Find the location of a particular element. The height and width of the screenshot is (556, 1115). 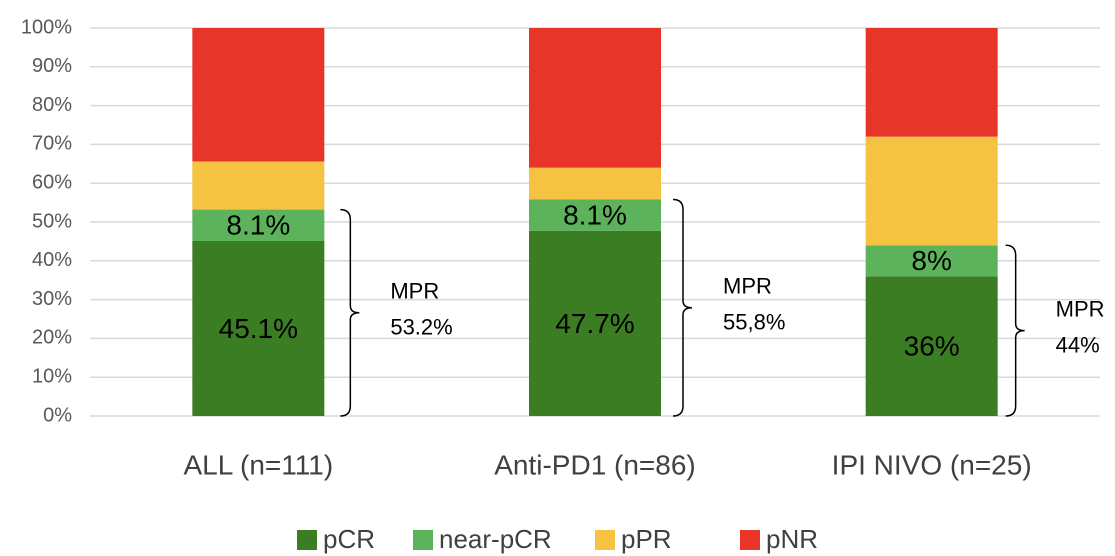

value-label: 8% is located at coordinates (931, 260).